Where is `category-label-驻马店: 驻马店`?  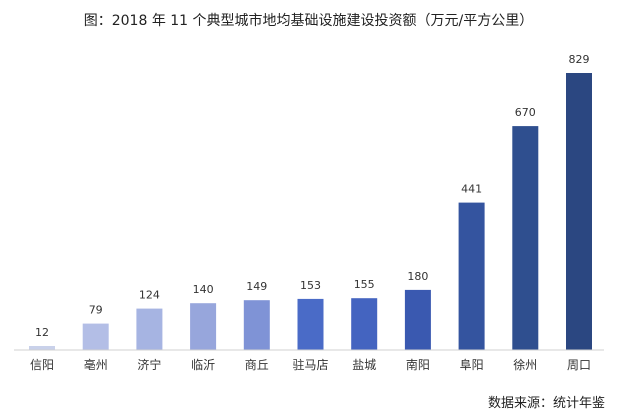
category-label-驻马店: 驻马店 is located at coordinates (310, 364).